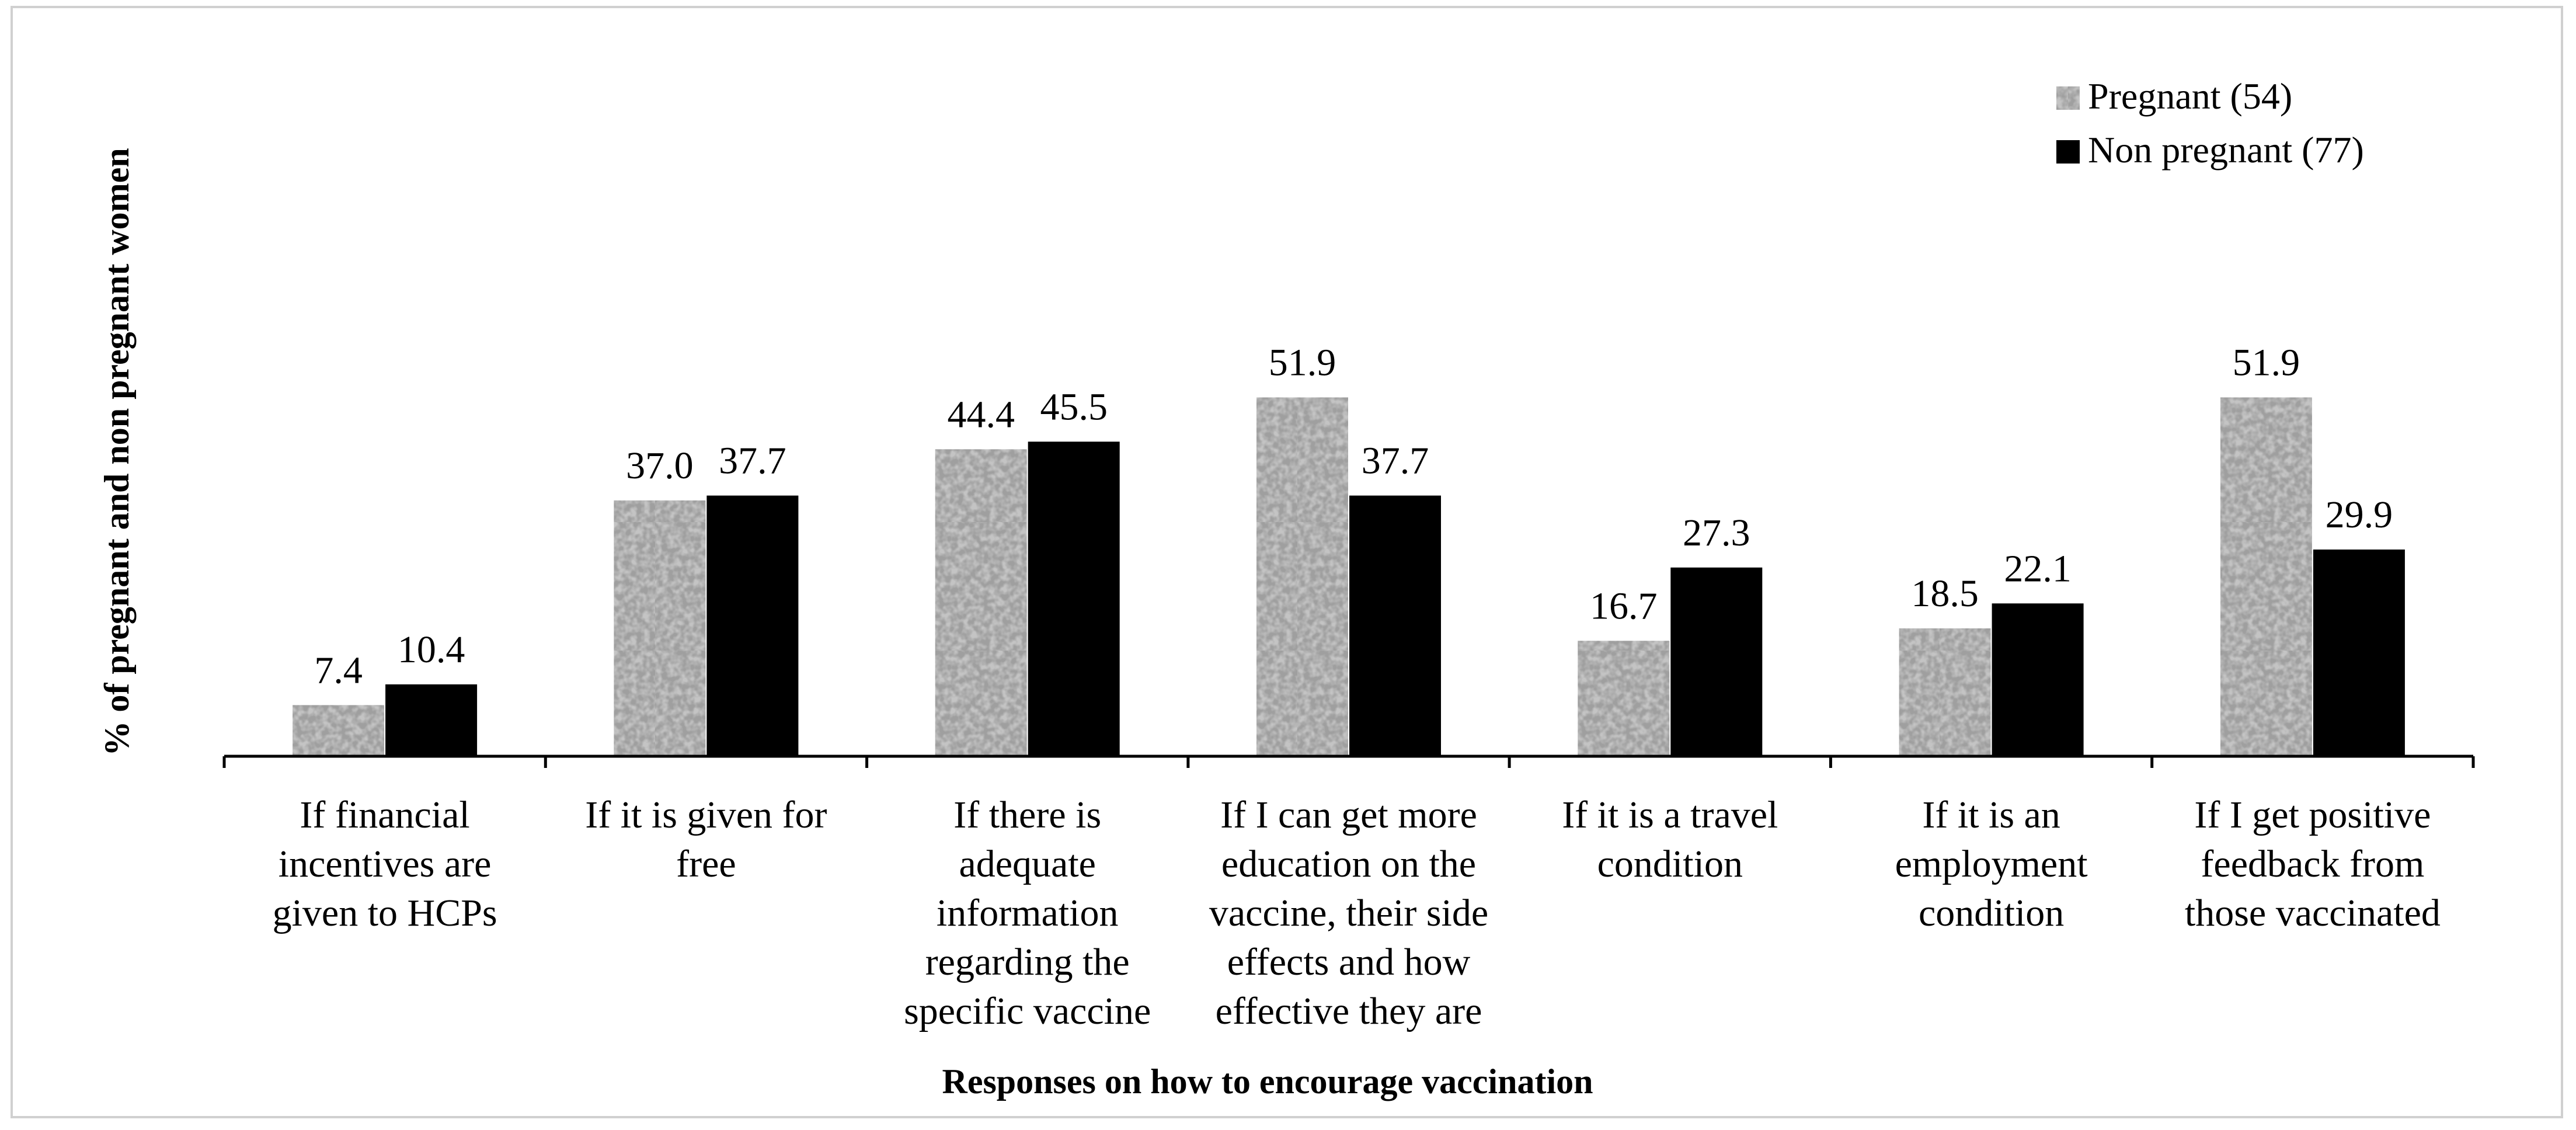 This screenshot has height=1130, width=2576. Describe the element at coordinates (384, 815) in the screenshot. I see `x-tick-label-line: If financial` at that location.